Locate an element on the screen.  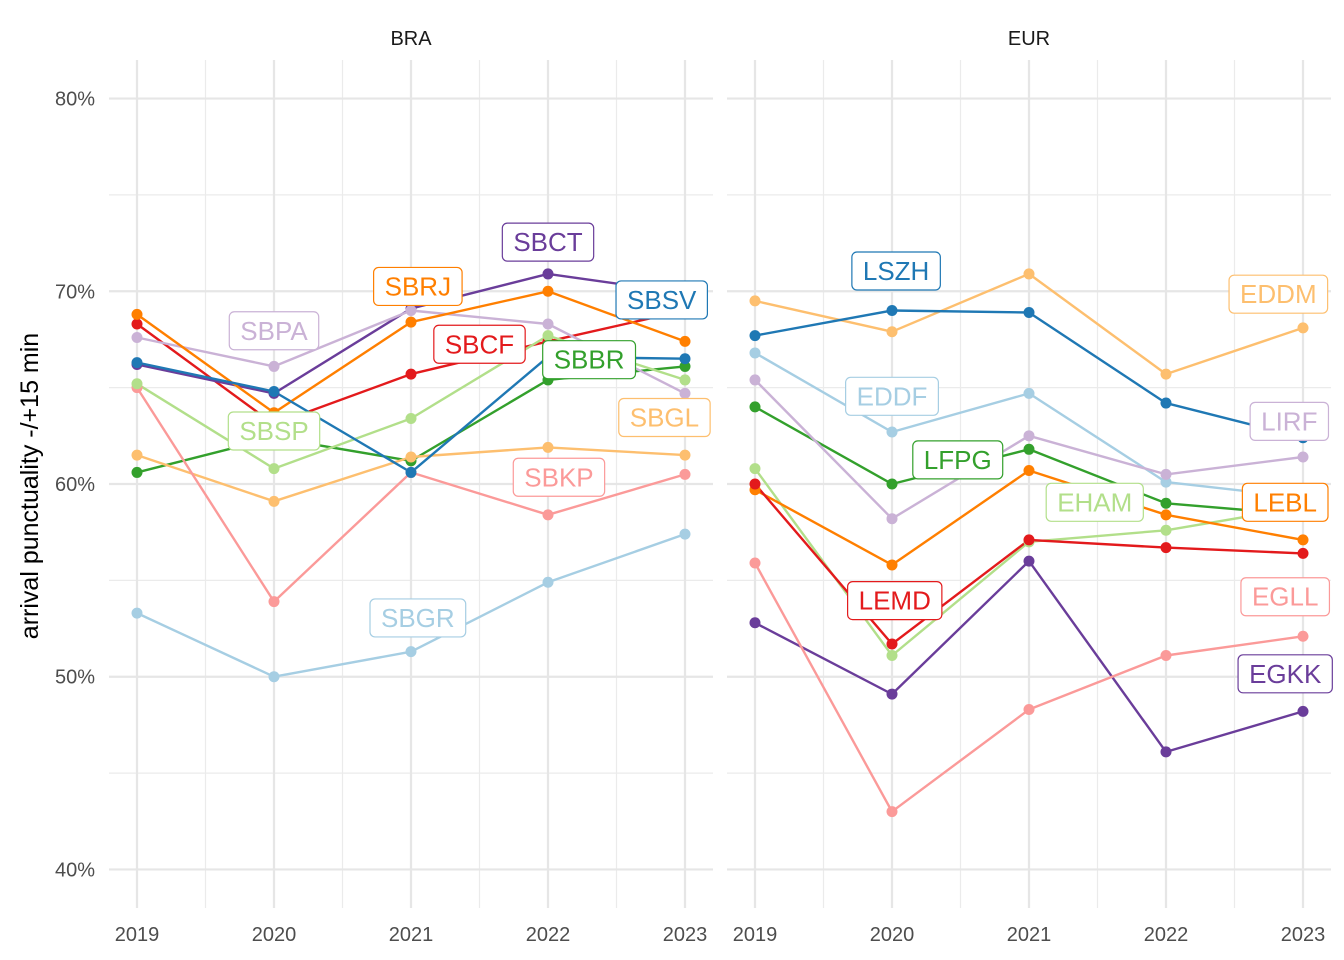
series-label-eddm: EDDM is located at coordinates (1278, 294).